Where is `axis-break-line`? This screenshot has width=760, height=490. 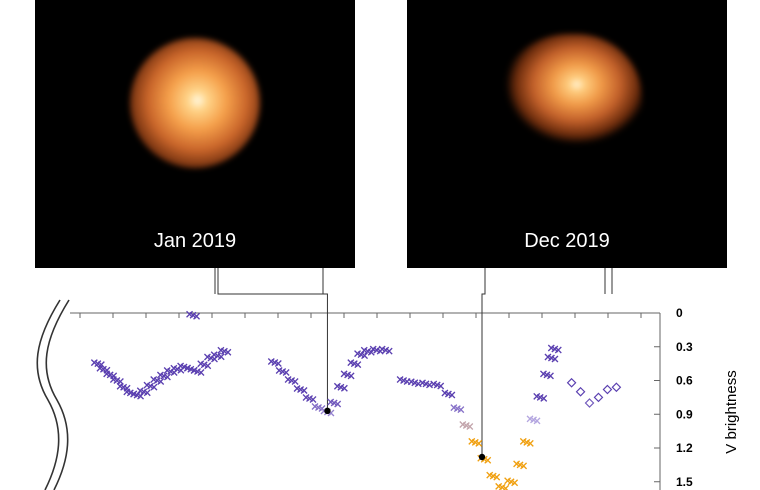
axis-break-line is located at coordinates (48, 394).